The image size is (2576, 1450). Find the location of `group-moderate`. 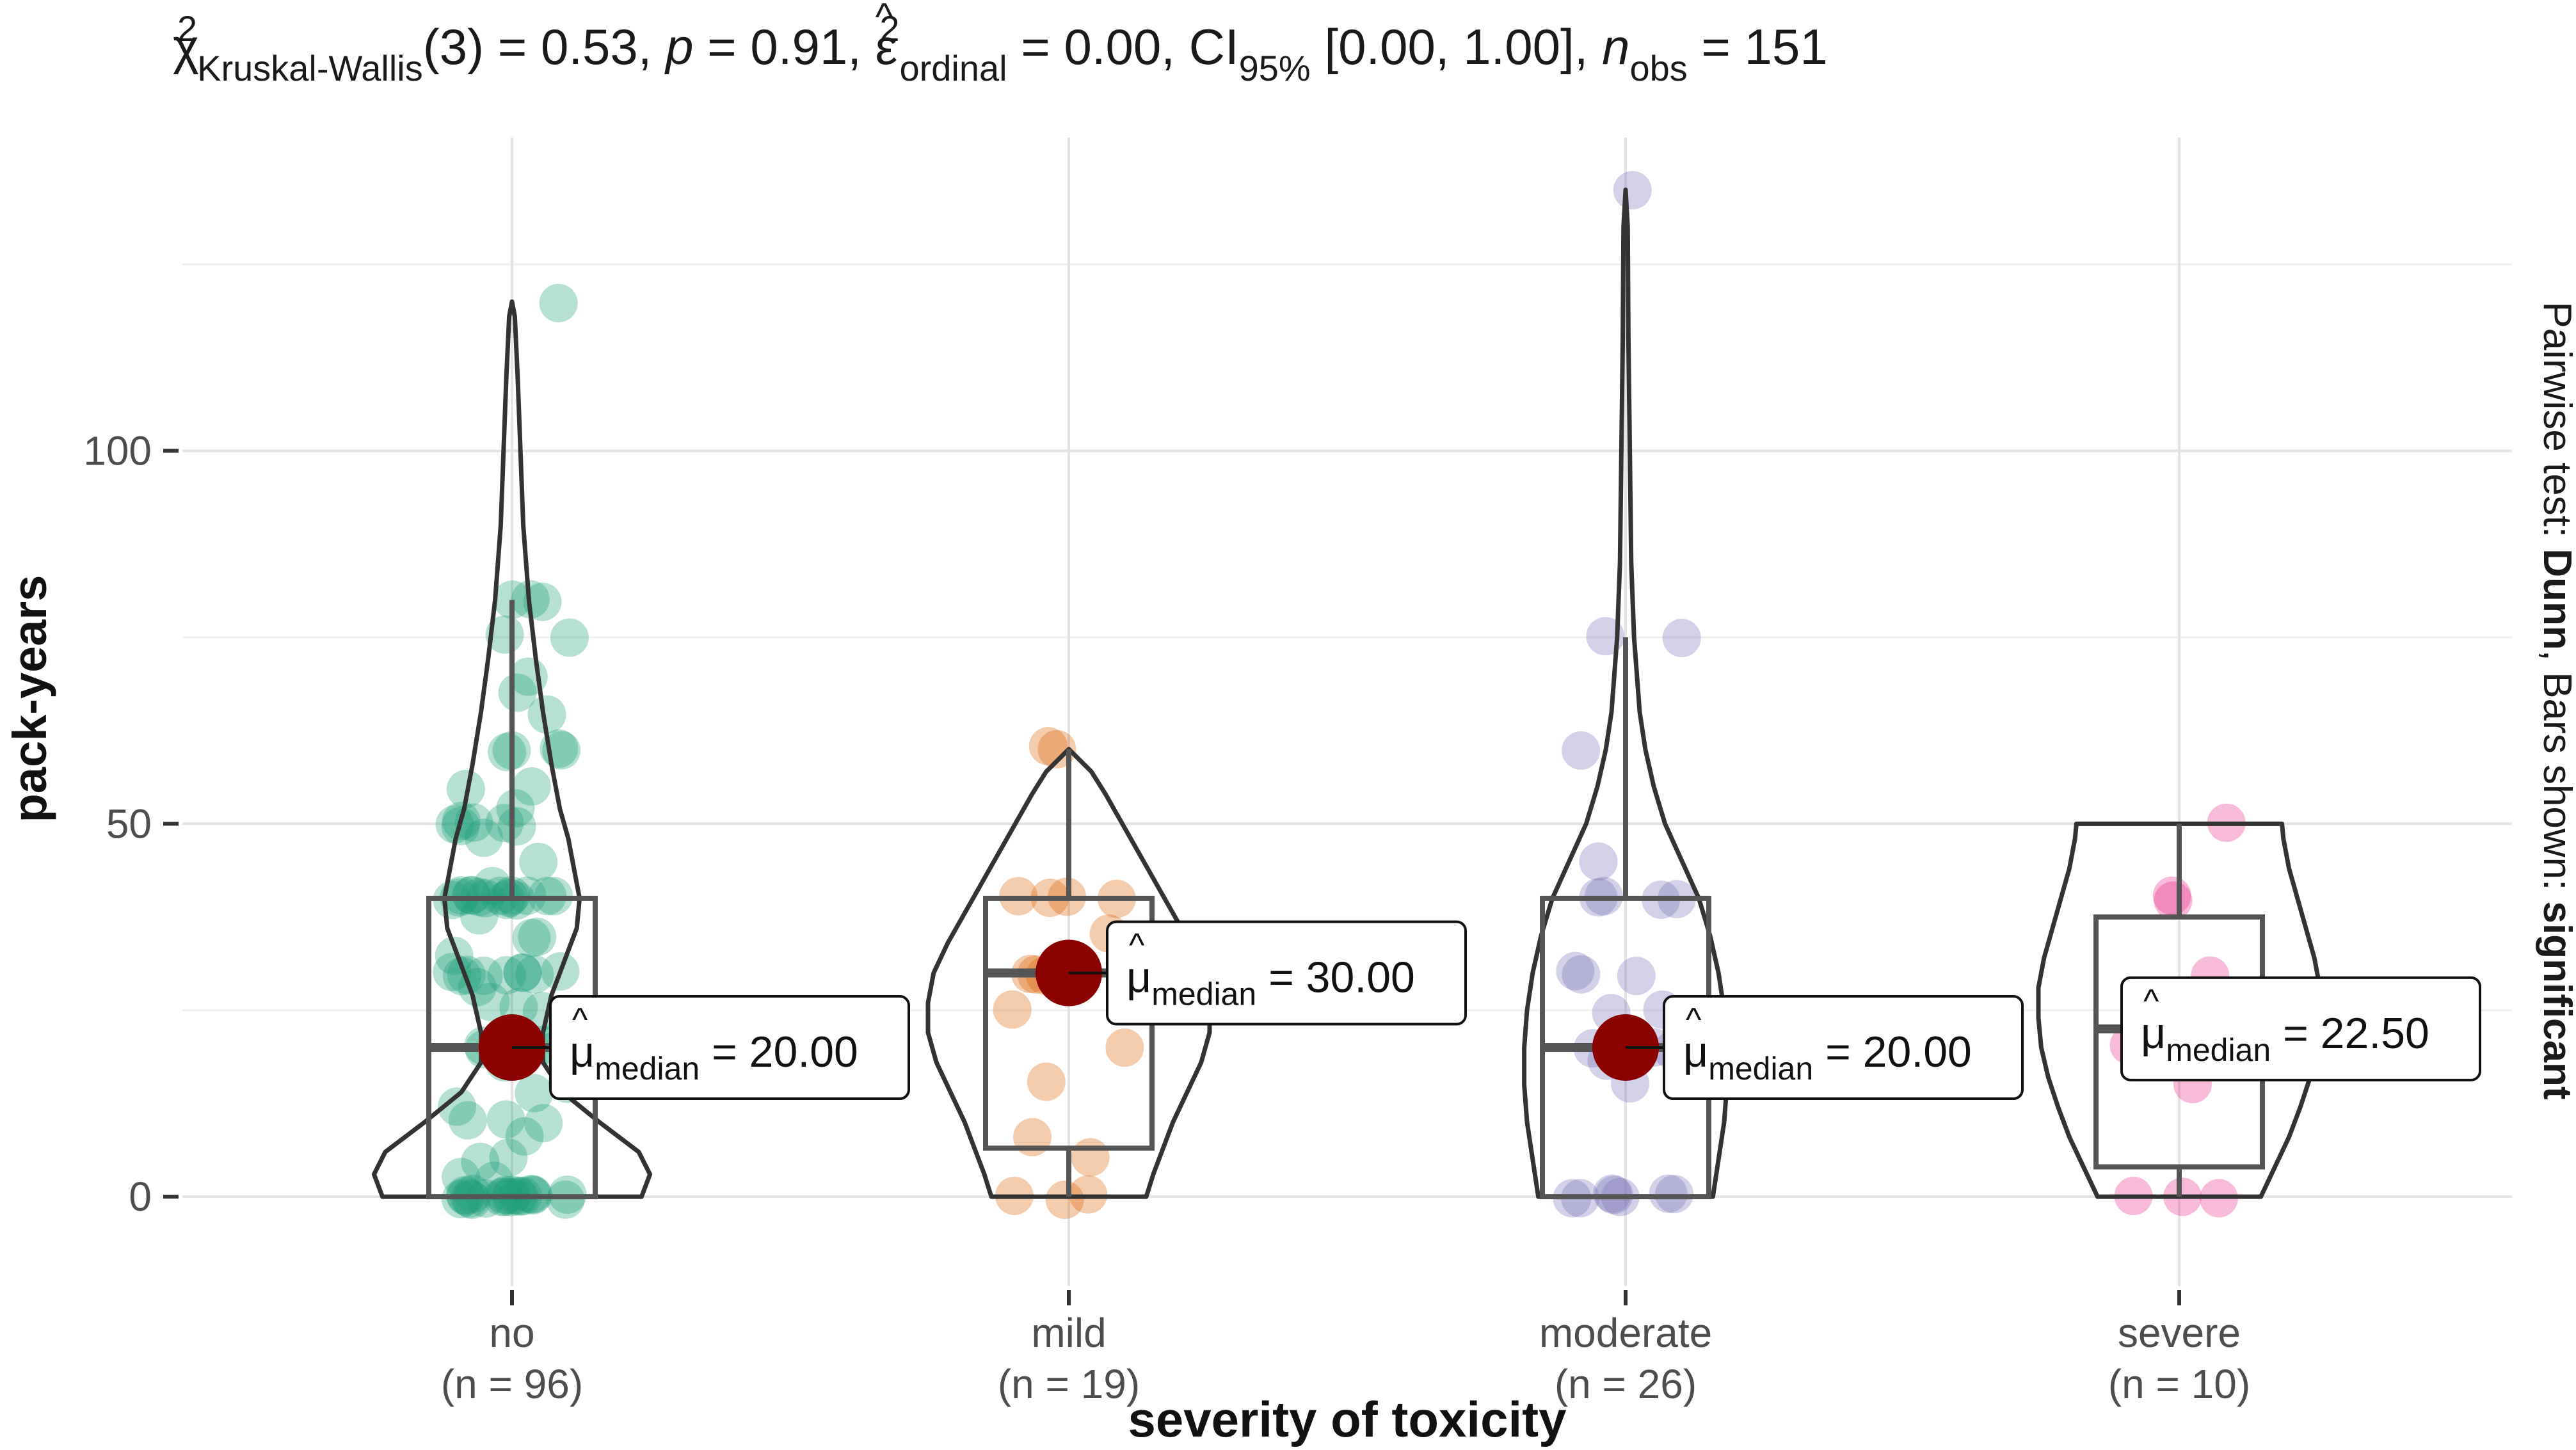

group-moderate is located at coordinates (1625, 694).